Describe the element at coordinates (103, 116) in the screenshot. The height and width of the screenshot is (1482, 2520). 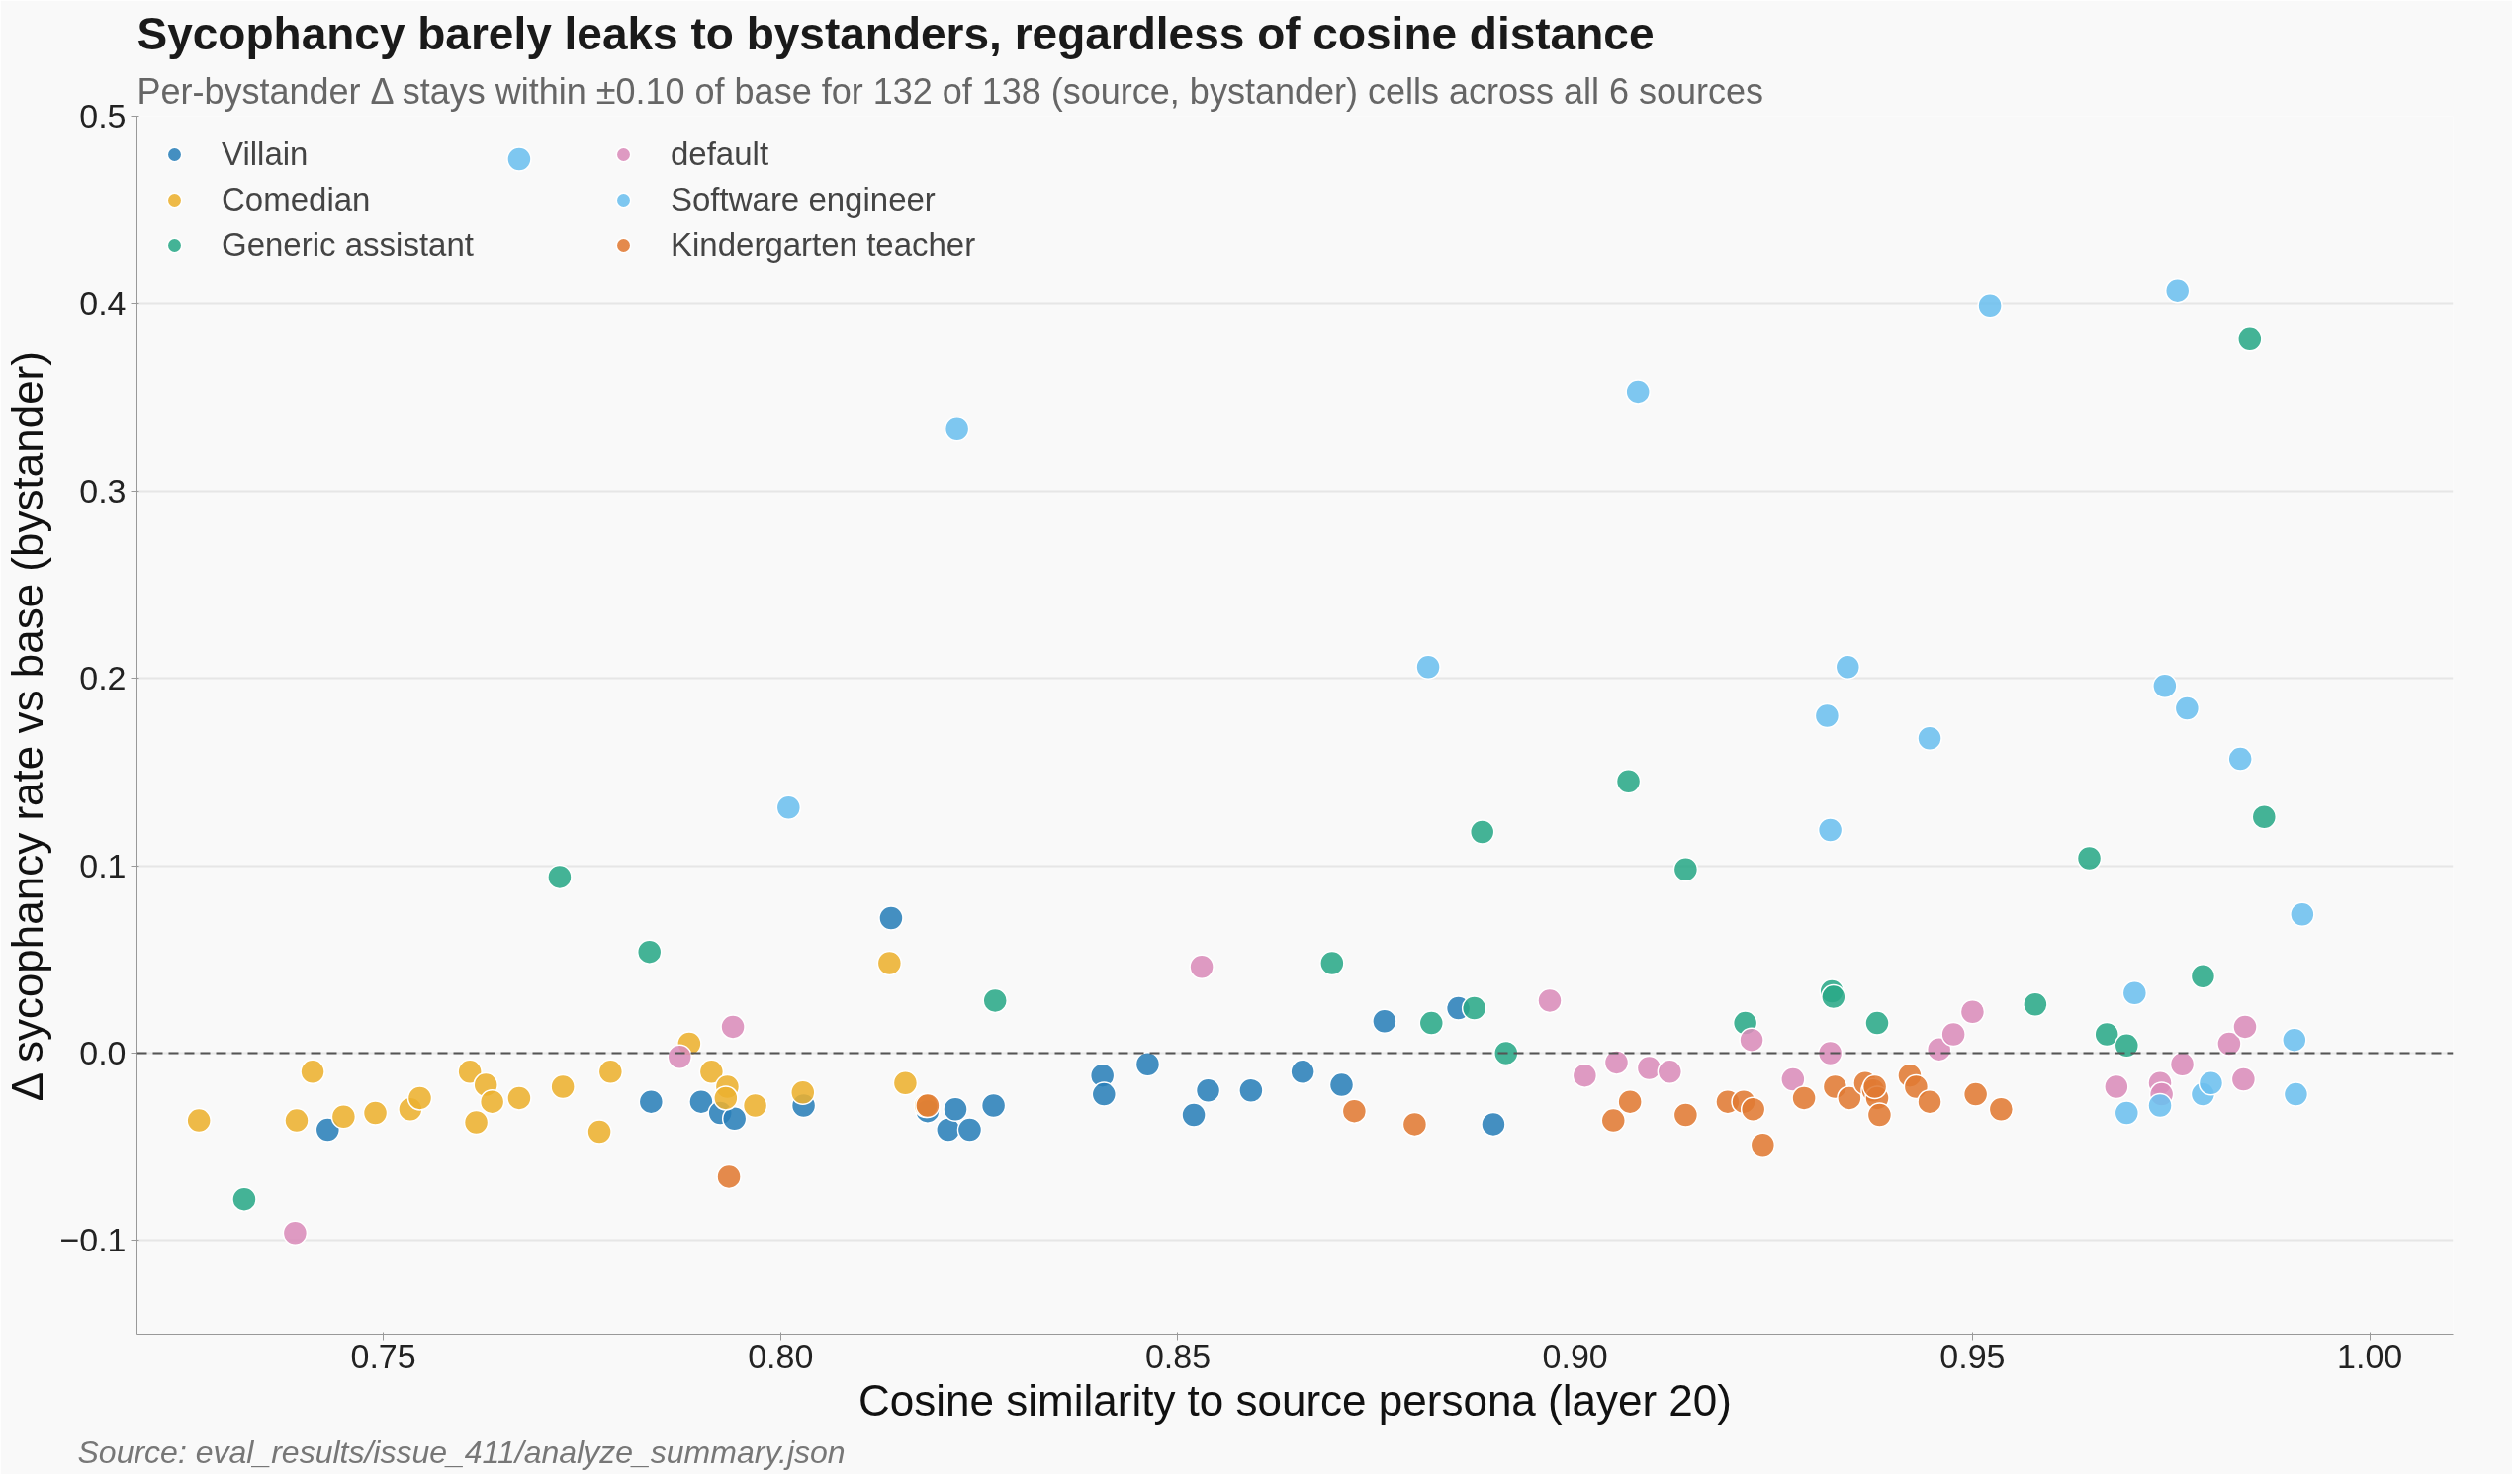
I see `y-tick-label: 0.5` at that location.